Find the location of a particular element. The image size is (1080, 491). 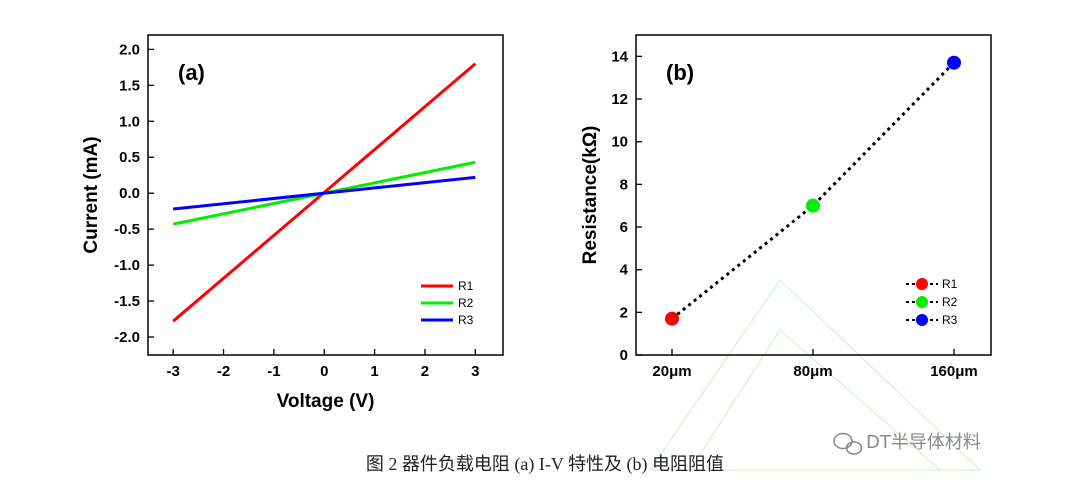

figure-caption: 图 2 器件负载电阻 (a) I-V 特性及 (b) 电阻阻值 is located at coordinates (545, 464).